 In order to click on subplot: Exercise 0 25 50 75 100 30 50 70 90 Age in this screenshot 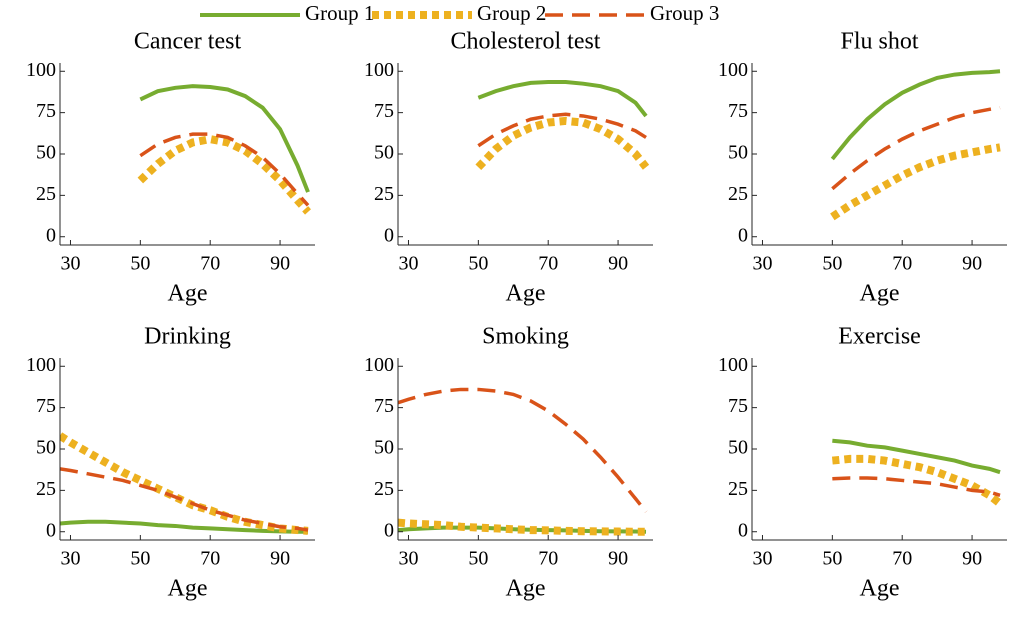, I will do `click(862, 463)`.